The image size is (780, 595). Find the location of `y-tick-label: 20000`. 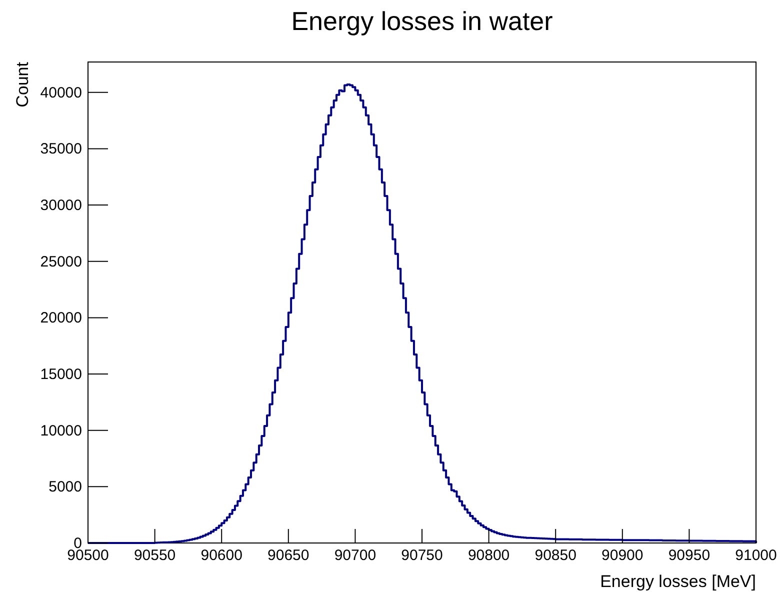

y-tick-label: 20000 is located at coordinates (61, 318).